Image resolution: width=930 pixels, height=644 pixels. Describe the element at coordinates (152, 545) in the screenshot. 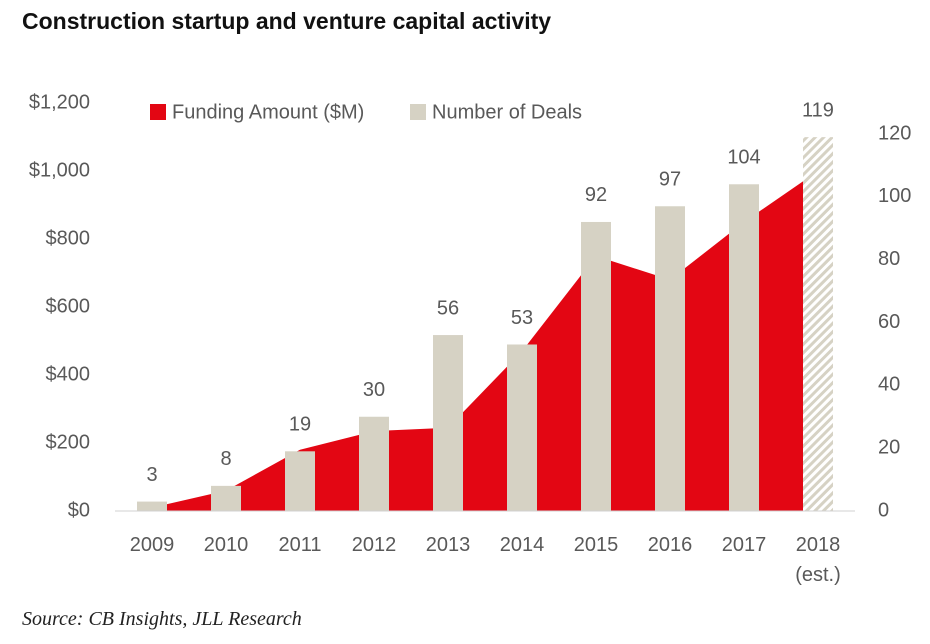

I see `x-tick-label: 2009` at that location.